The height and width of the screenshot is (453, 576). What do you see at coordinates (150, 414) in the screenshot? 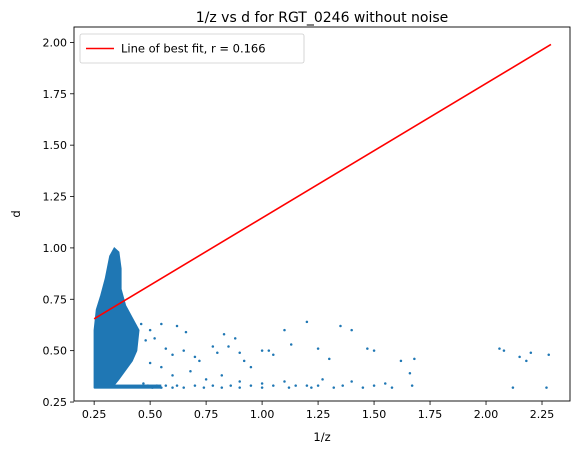
I see `x-tick-label: 0.50` at bounding box center [150, 414].